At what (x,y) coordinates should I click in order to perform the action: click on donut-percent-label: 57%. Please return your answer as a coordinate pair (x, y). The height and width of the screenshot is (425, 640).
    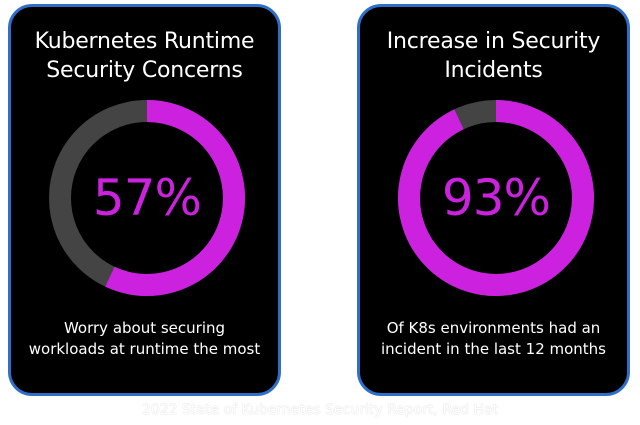
    Looking at the image, I should click on (147, 198).